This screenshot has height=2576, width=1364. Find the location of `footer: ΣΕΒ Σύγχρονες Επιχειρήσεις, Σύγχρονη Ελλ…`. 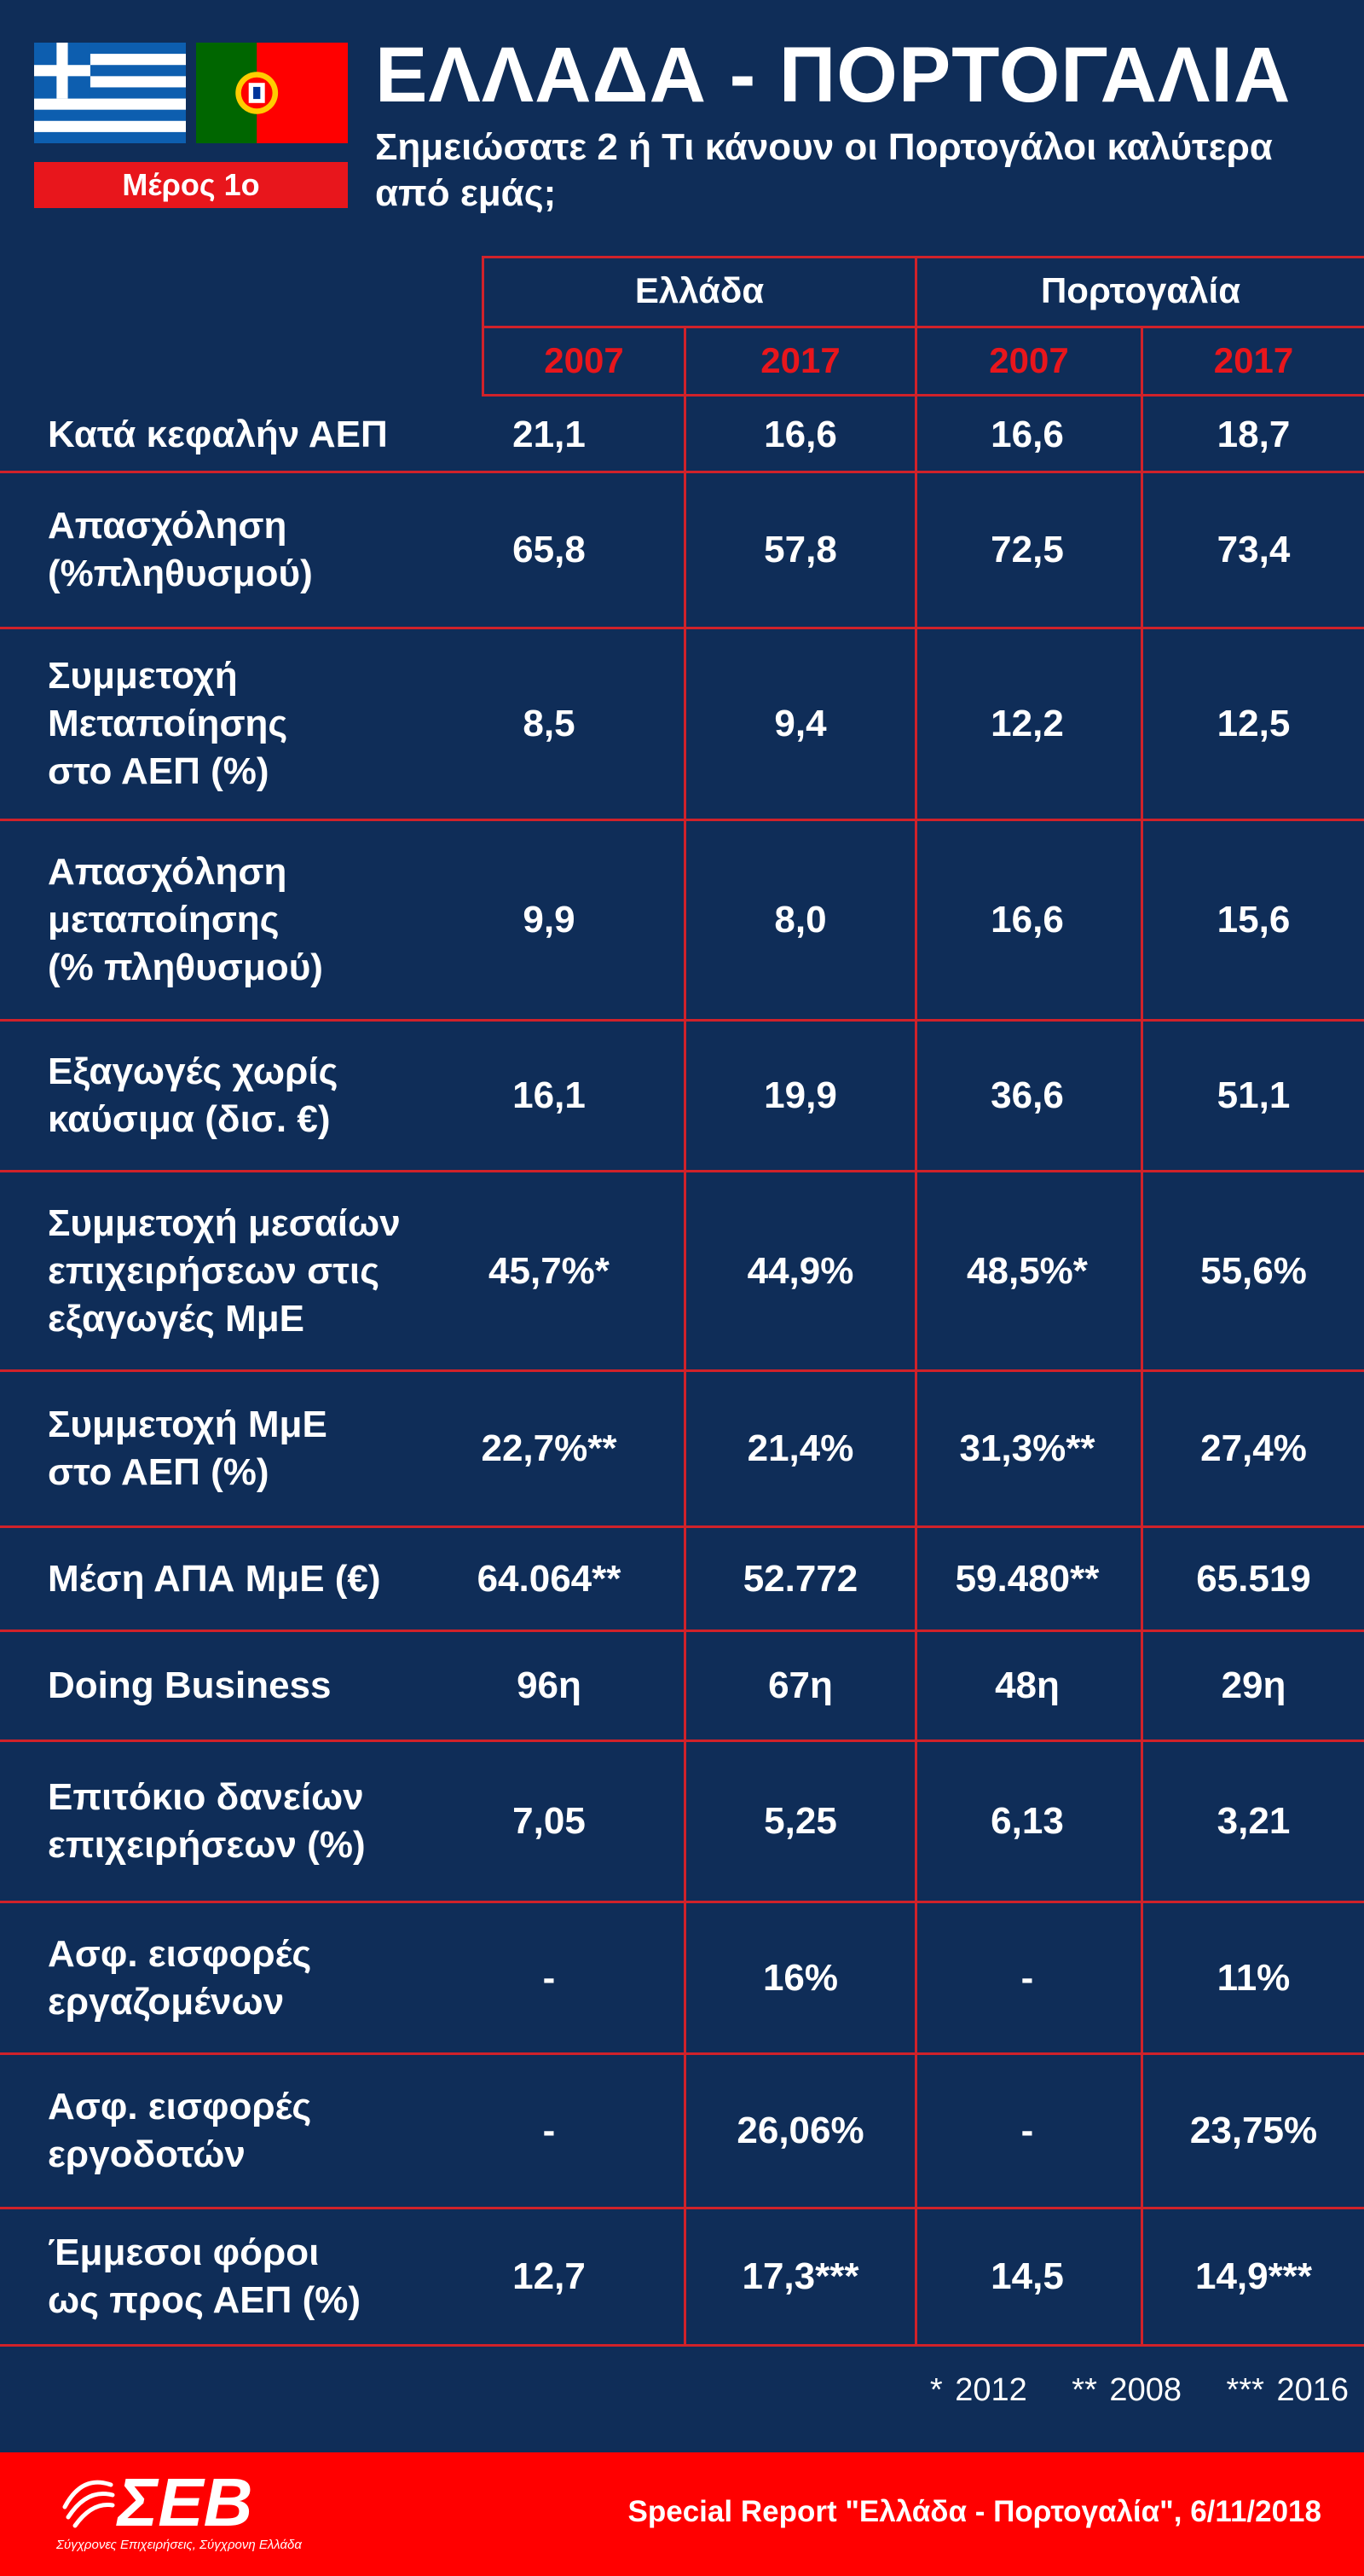

footer: ΣΕΒ Σύγχρονες Επιχειρήσεις, Σύγχρονη Ελλ… is located at coordinates (682, 2514).